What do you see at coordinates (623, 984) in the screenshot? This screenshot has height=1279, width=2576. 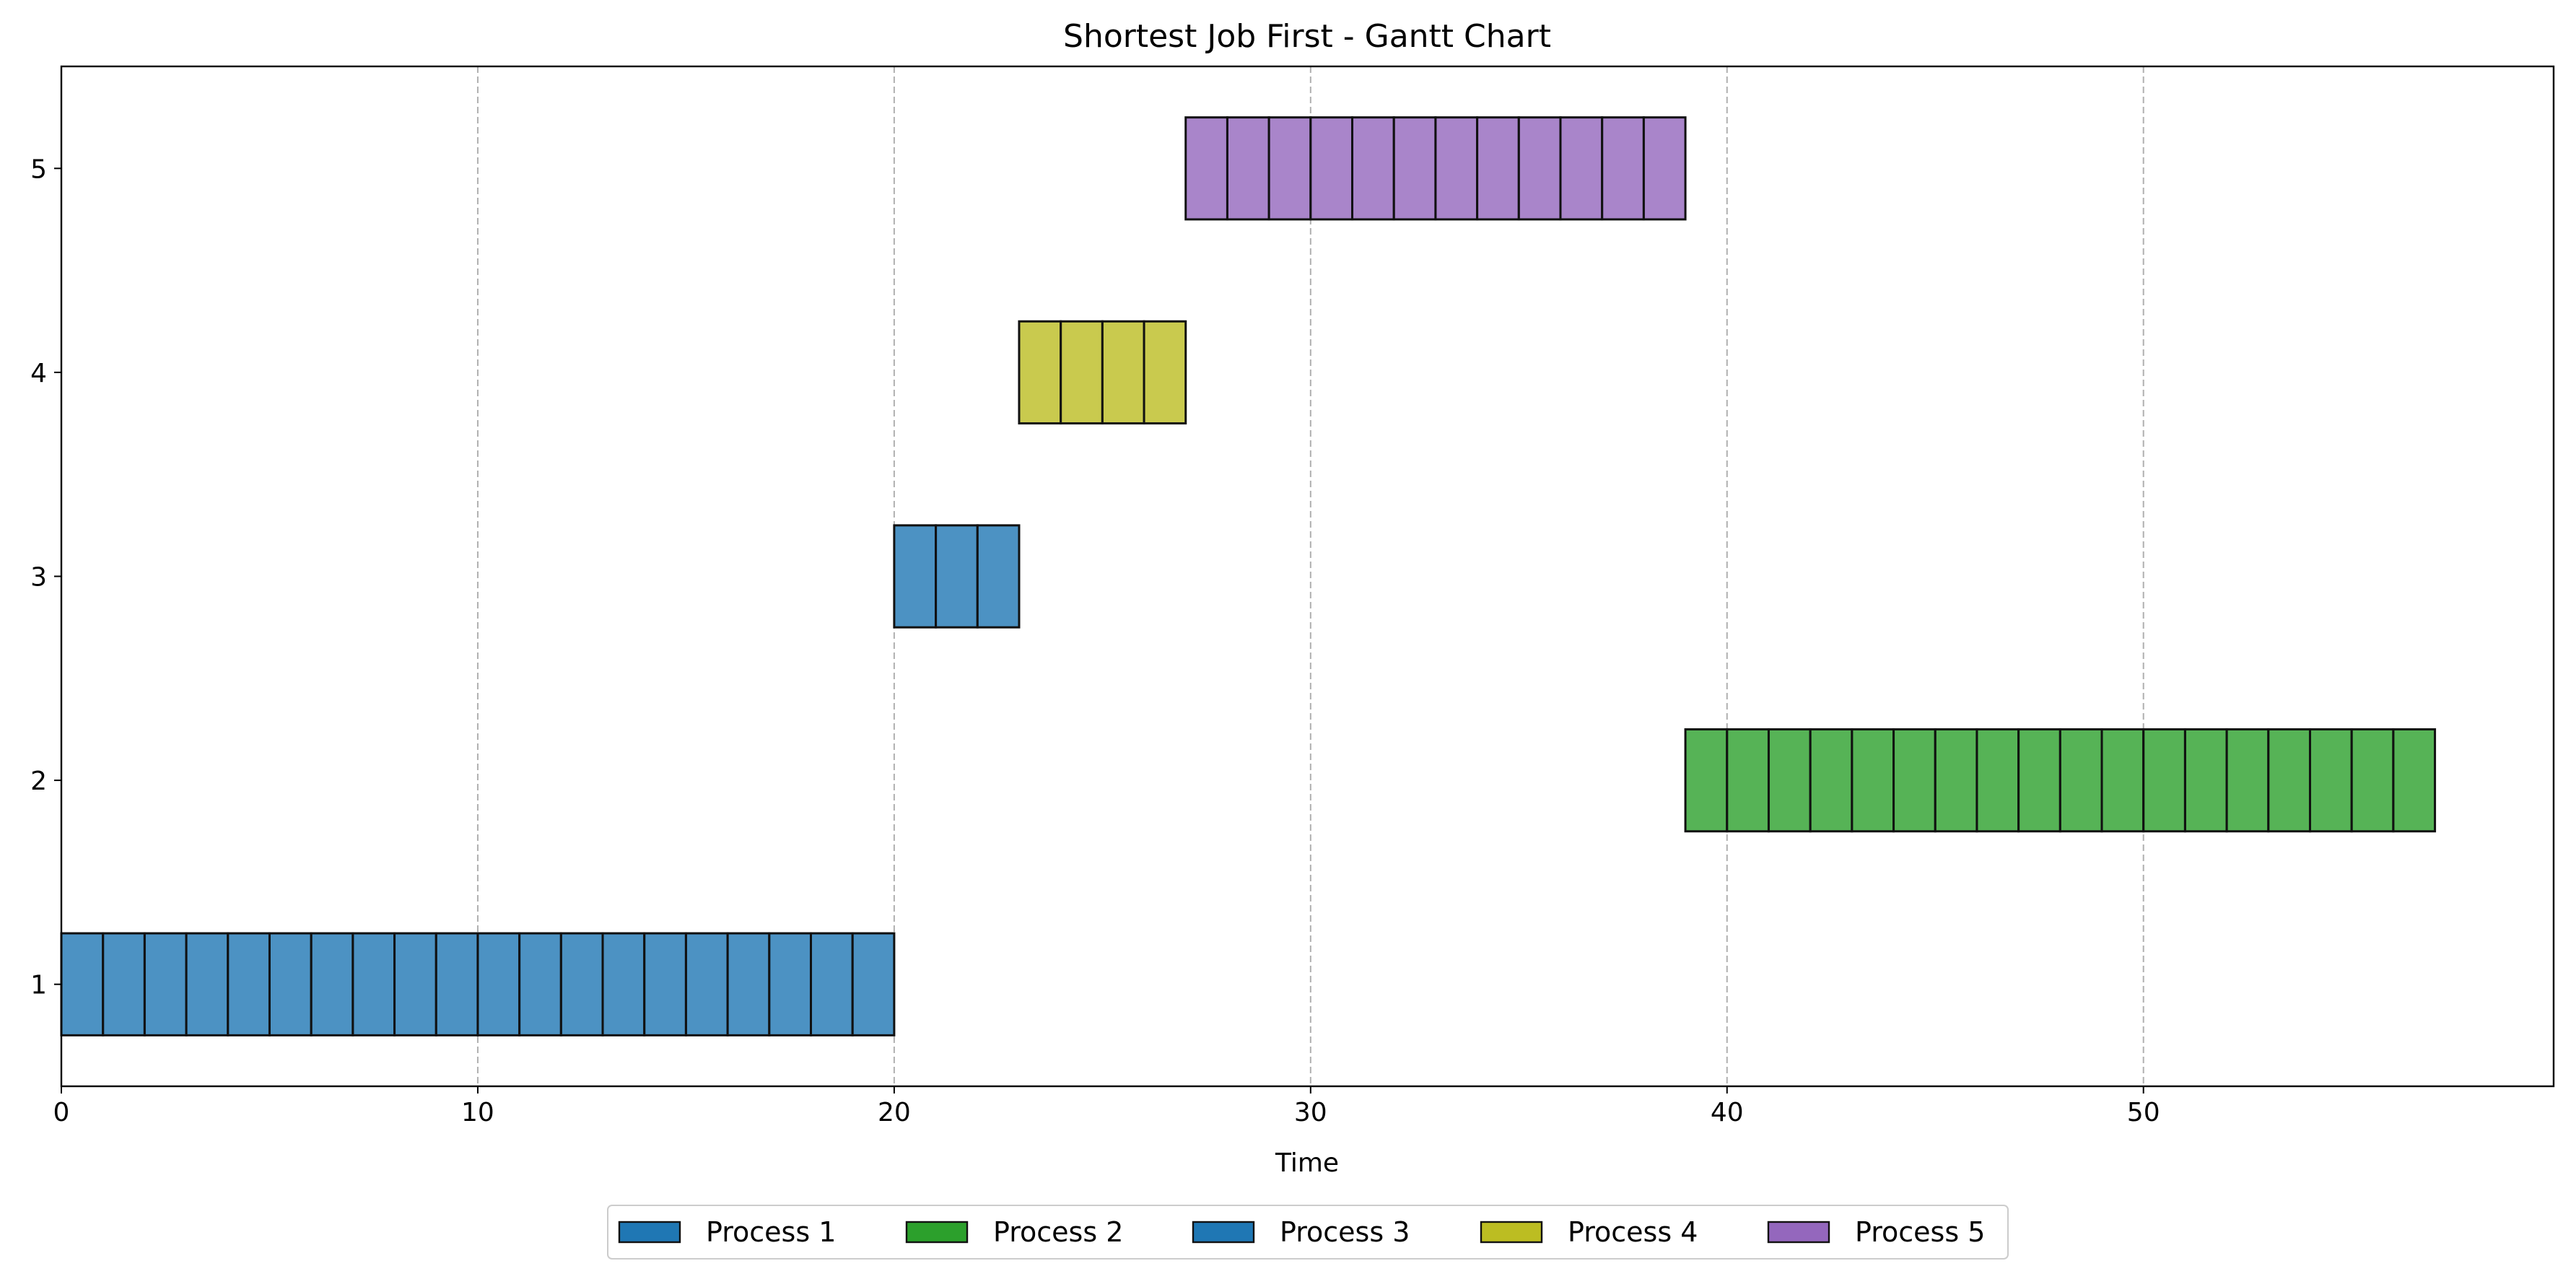 I see `bar-cell-process-1-t13` at bounding box center [623, 984].